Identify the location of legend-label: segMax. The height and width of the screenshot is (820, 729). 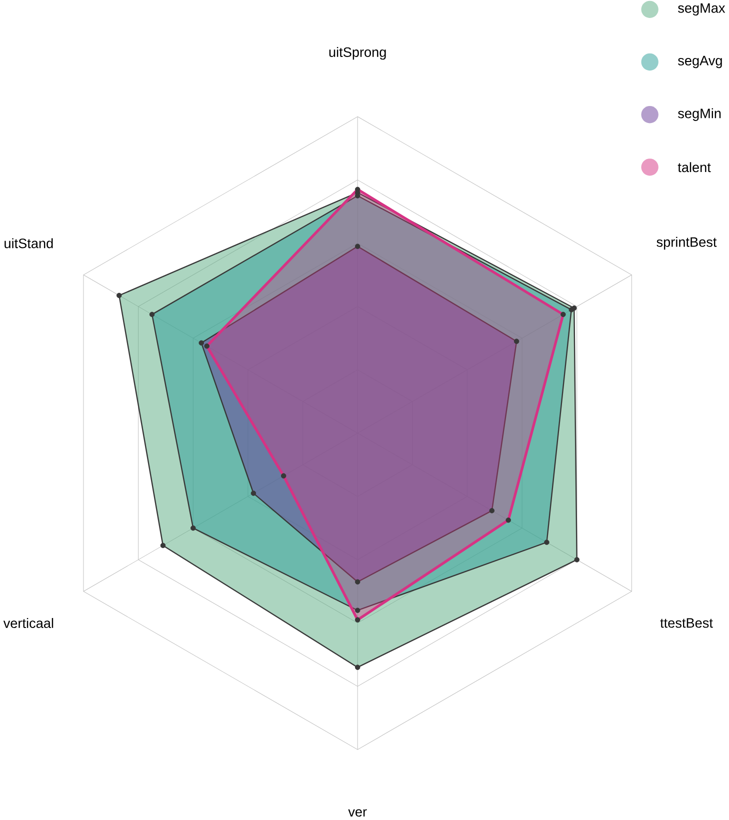
(702, 9).